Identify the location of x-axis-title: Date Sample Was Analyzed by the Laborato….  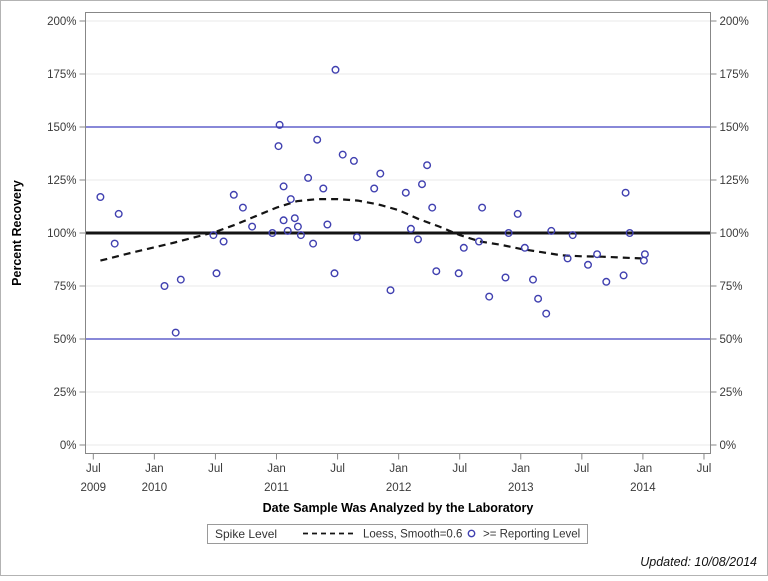
(398, 508).